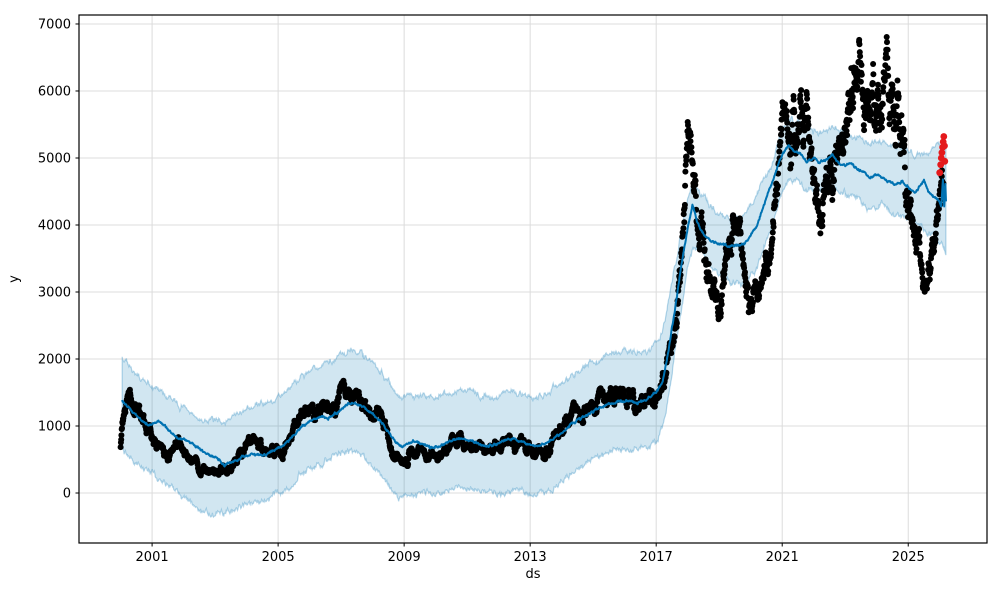  Describe the element at coordinates (404, 557) in the screenshot. I see `x-tick-label: 2009` at that location.